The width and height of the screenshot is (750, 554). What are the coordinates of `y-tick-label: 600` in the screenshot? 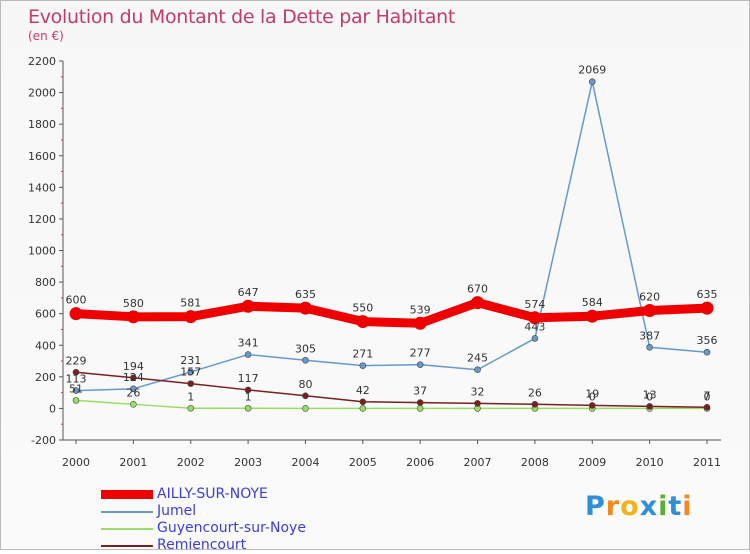 It's located at (45, 314).